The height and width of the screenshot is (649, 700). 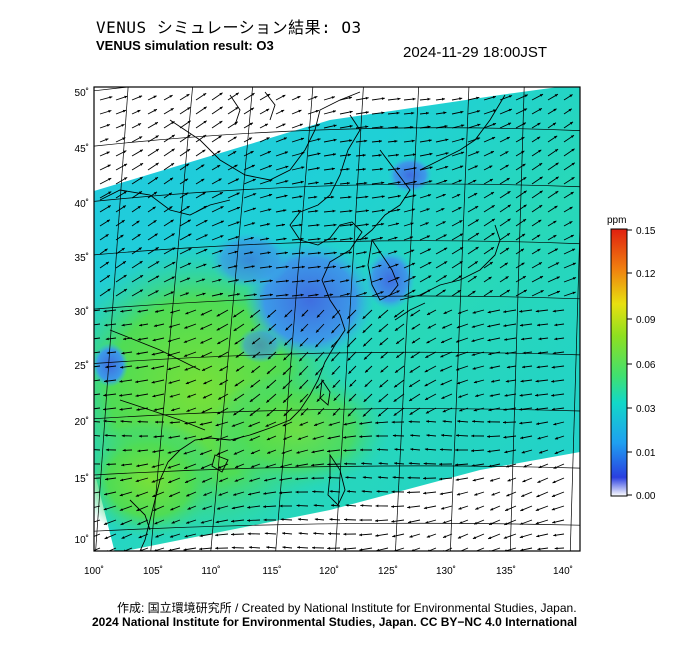 I want to click on colorbar-tick-label: 0.15, so click(x=646, y=231).